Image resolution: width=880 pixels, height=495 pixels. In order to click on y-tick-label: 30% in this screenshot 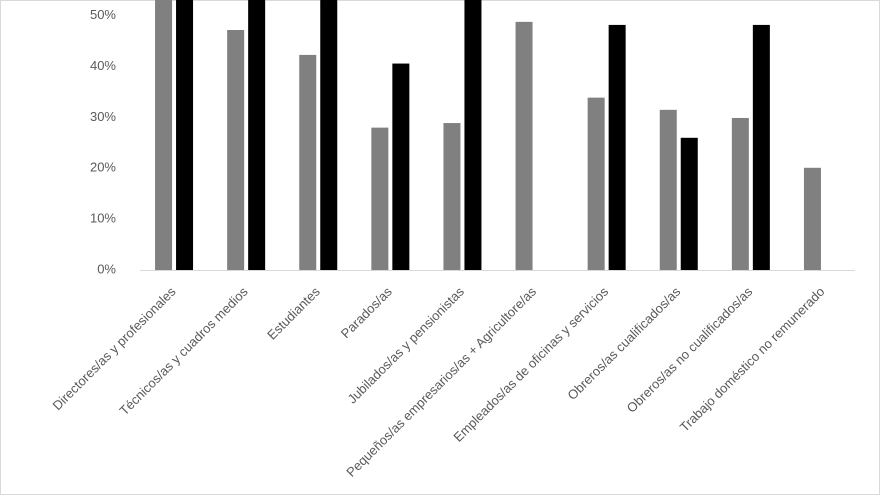, I will do `click(103, 116)`.